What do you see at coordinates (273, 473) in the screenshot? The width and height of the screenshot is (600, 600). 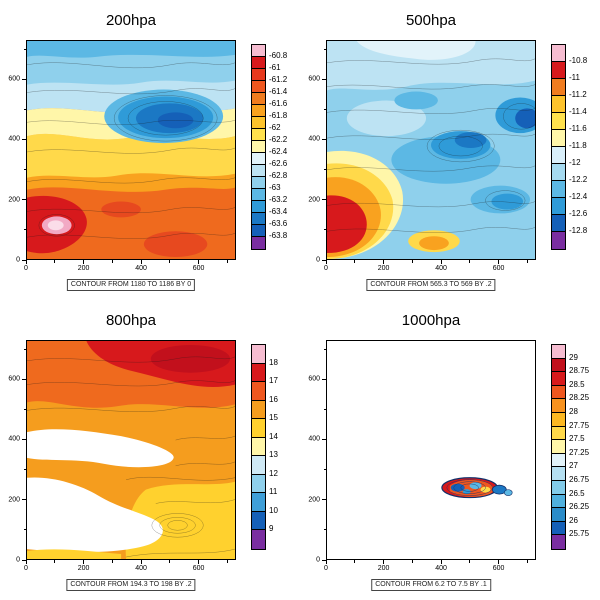 I see `colorbar-tick-label: 12` at bounding box center [273, 473].